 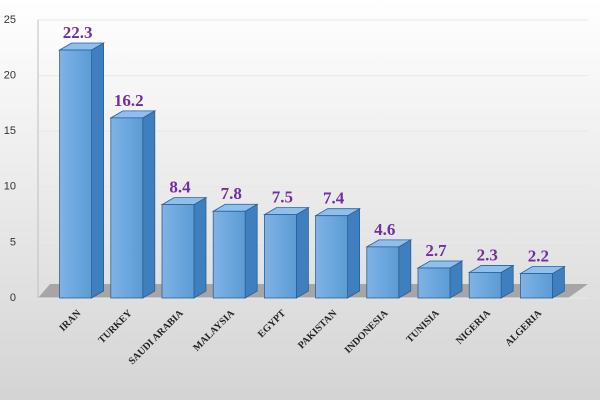 What do you see at coordinates (538, 255) in the screenshot?
I see `value-label: 2.2` at bounding box center [538, 255].